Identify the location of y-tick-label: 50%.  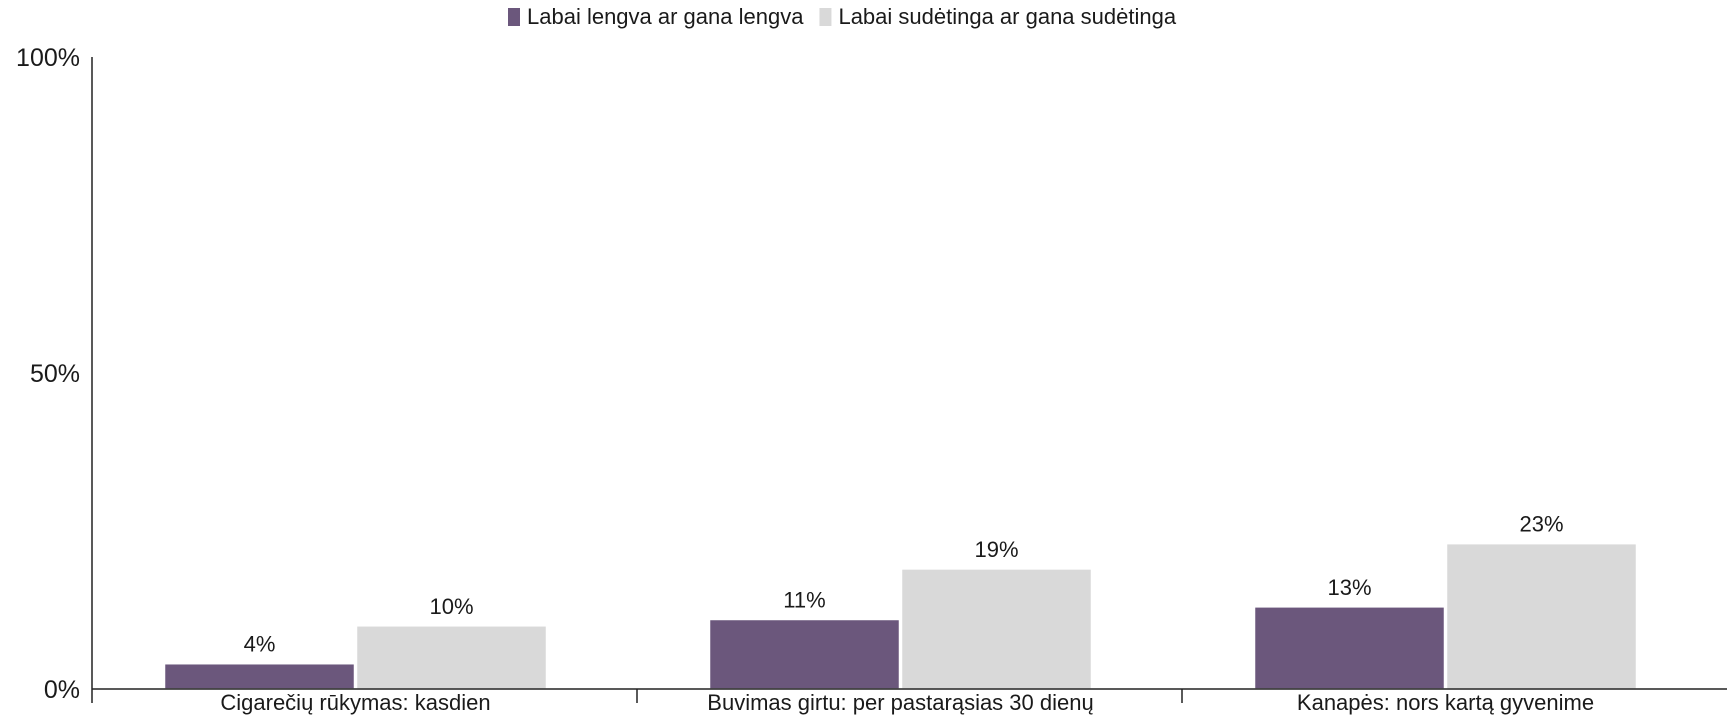
(55, 374).